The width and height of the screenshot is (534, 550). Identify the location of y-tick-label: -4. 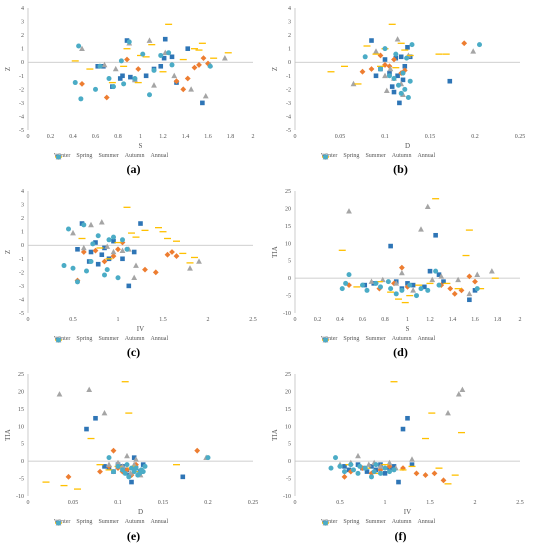
(288, 117).